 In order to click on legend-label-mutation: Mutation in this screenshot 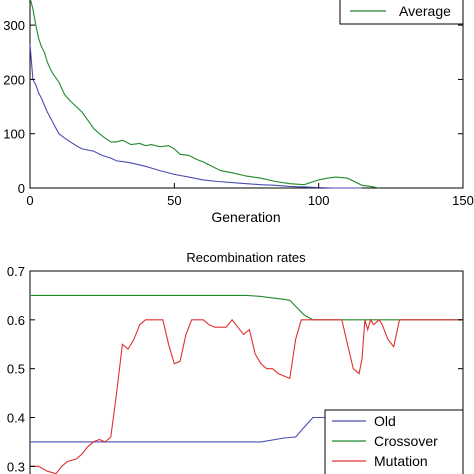, I will do `click(401, 461)`.